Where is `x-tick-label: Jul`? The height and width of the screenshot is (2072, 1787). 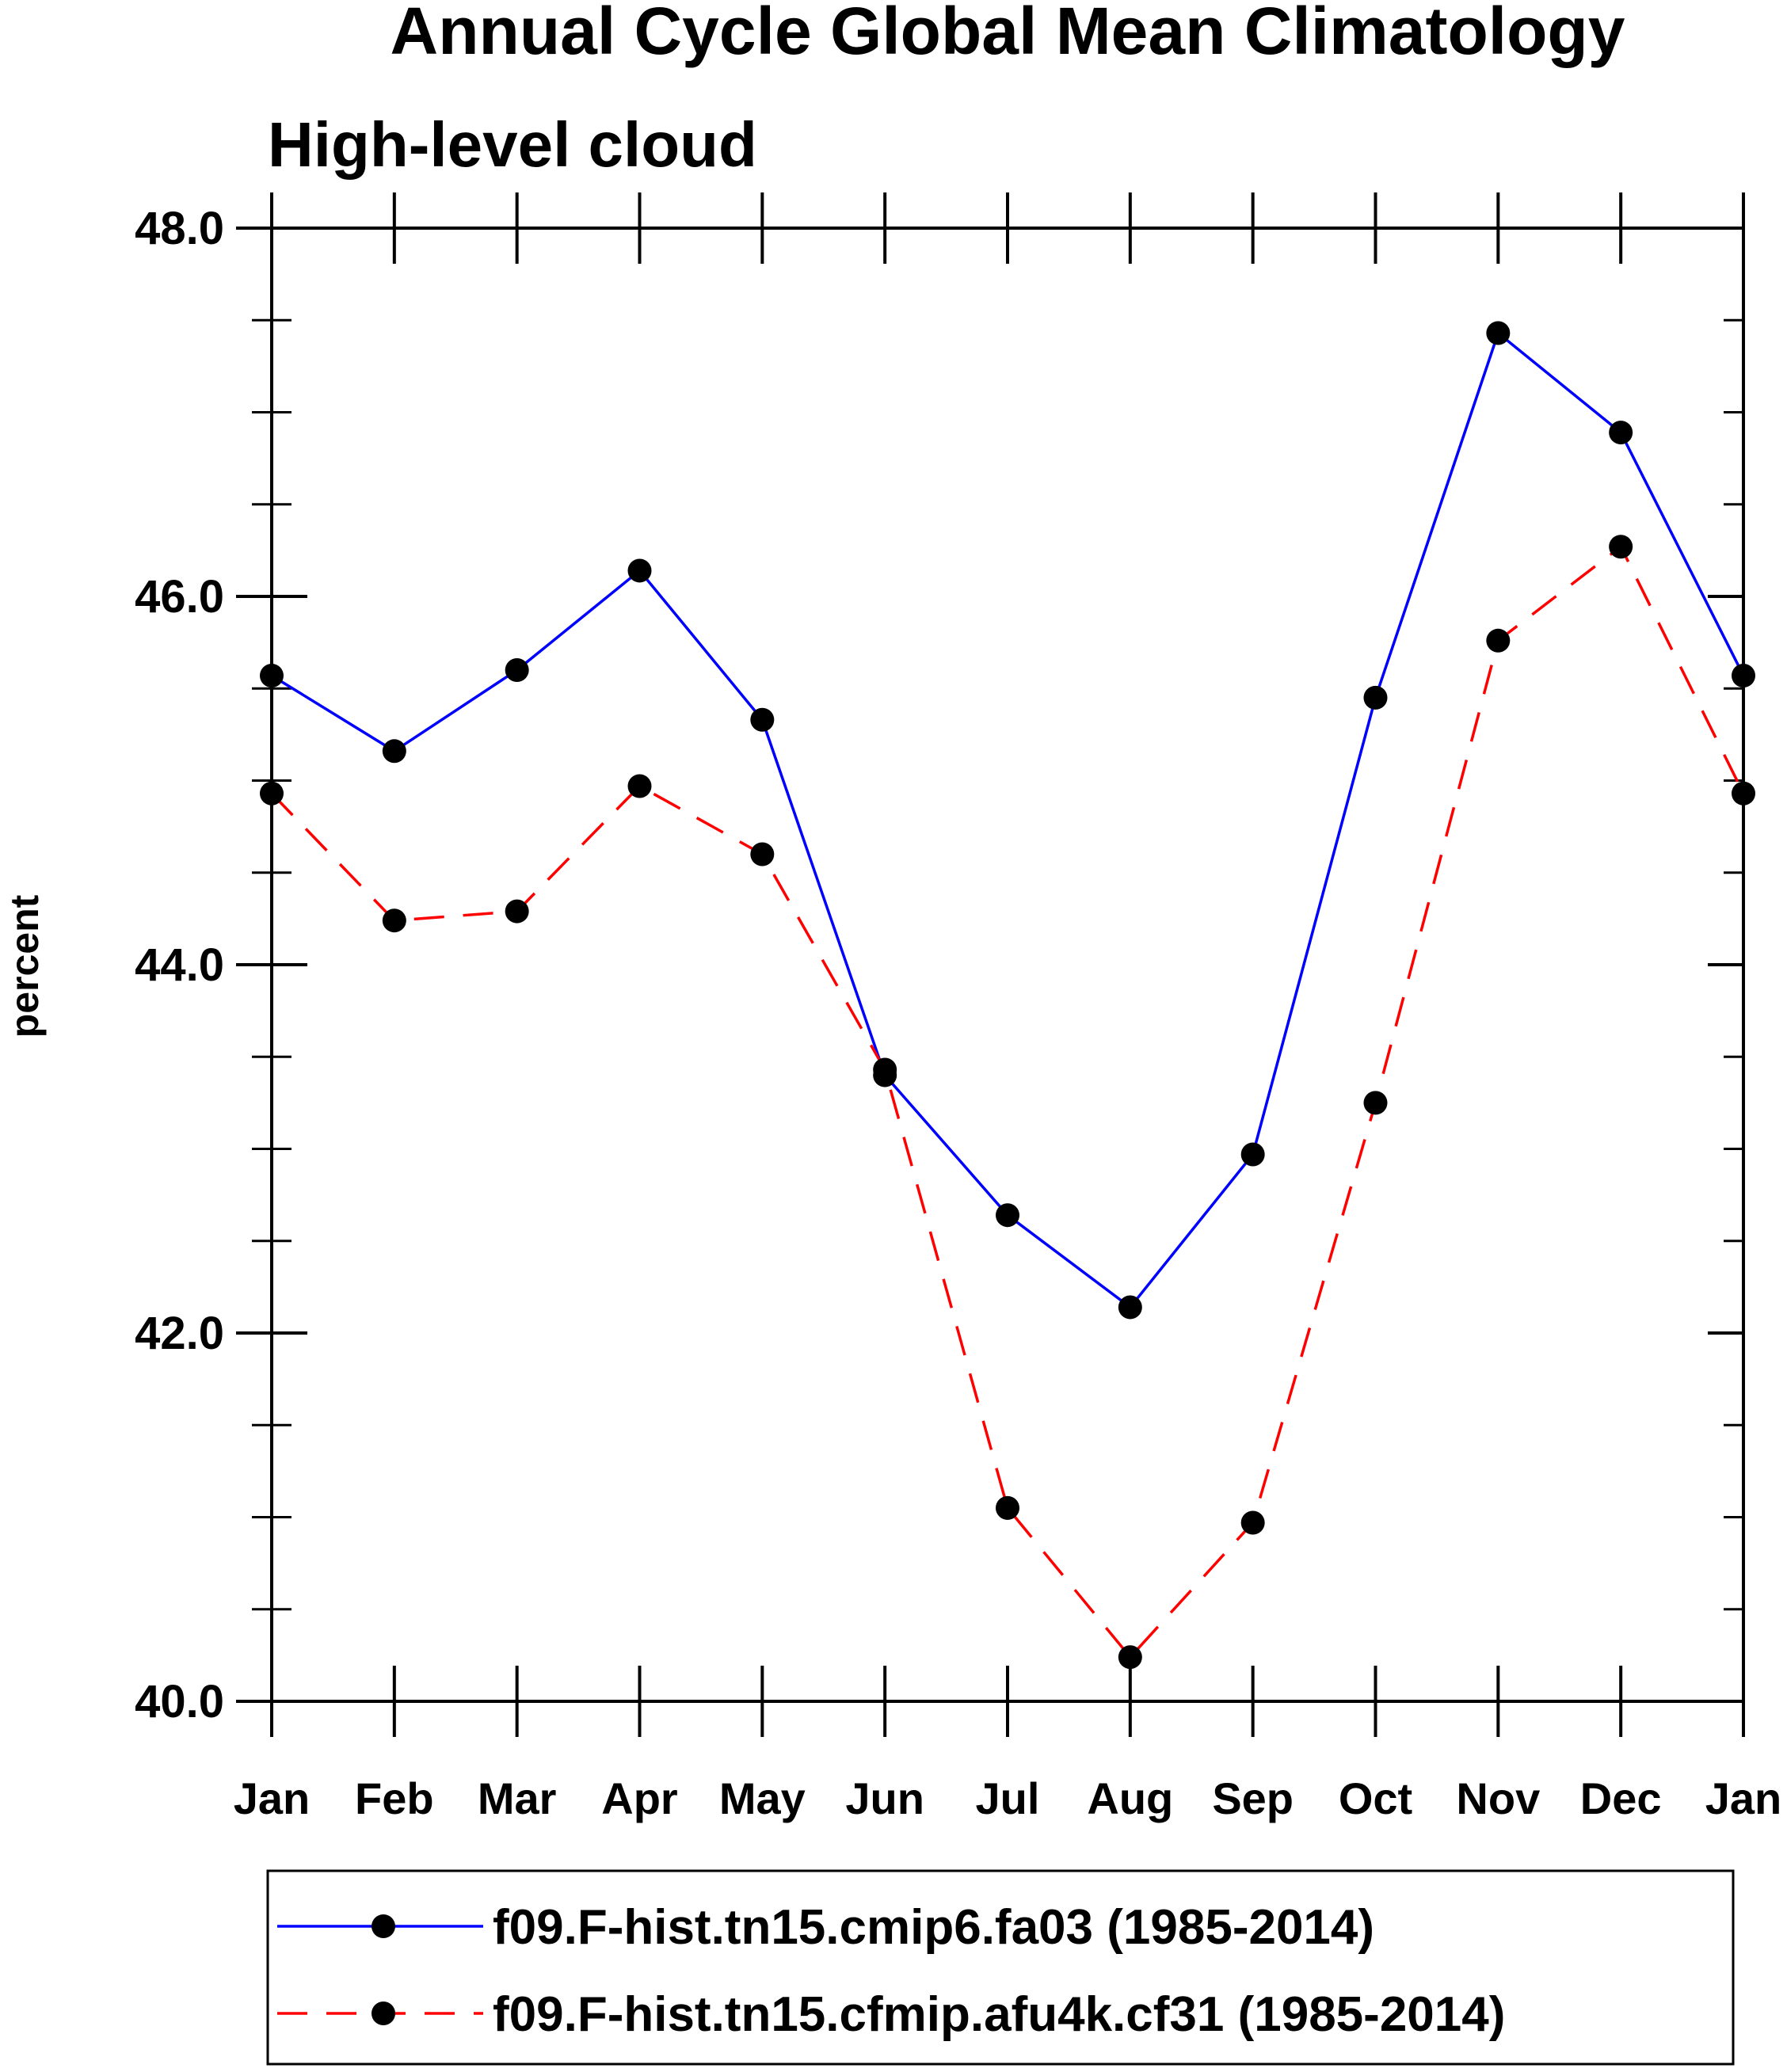
x-tick-label: Jul is located at coordinates (1008, 1798).